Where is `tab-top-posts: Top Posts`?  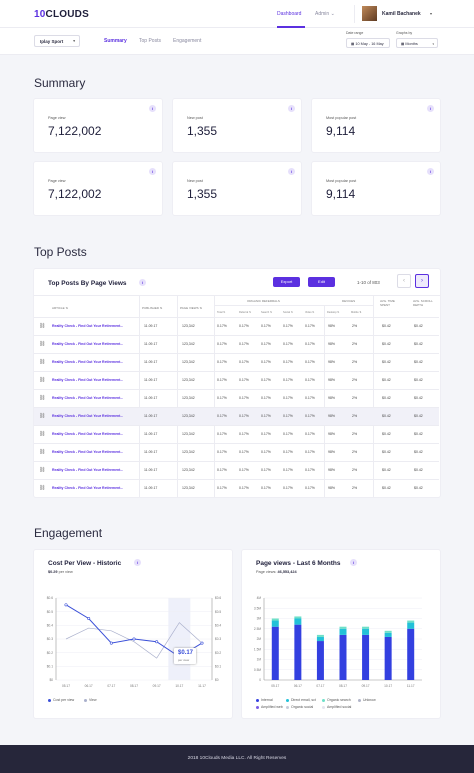 tab-top-posts: Top Posts is located at coordinates (150, 41).